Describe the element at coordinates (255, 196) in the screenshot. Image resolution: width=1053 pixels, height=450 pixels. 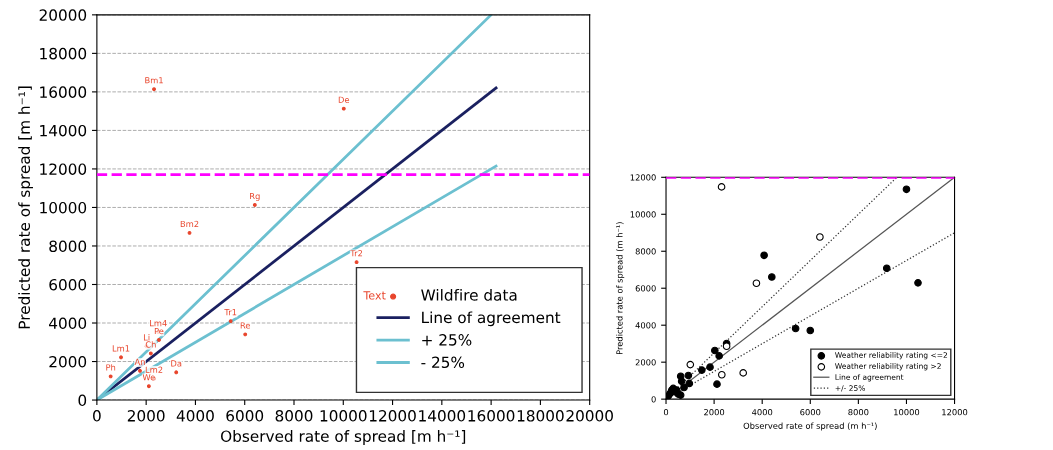
I see `data-label: Rg` at that location.